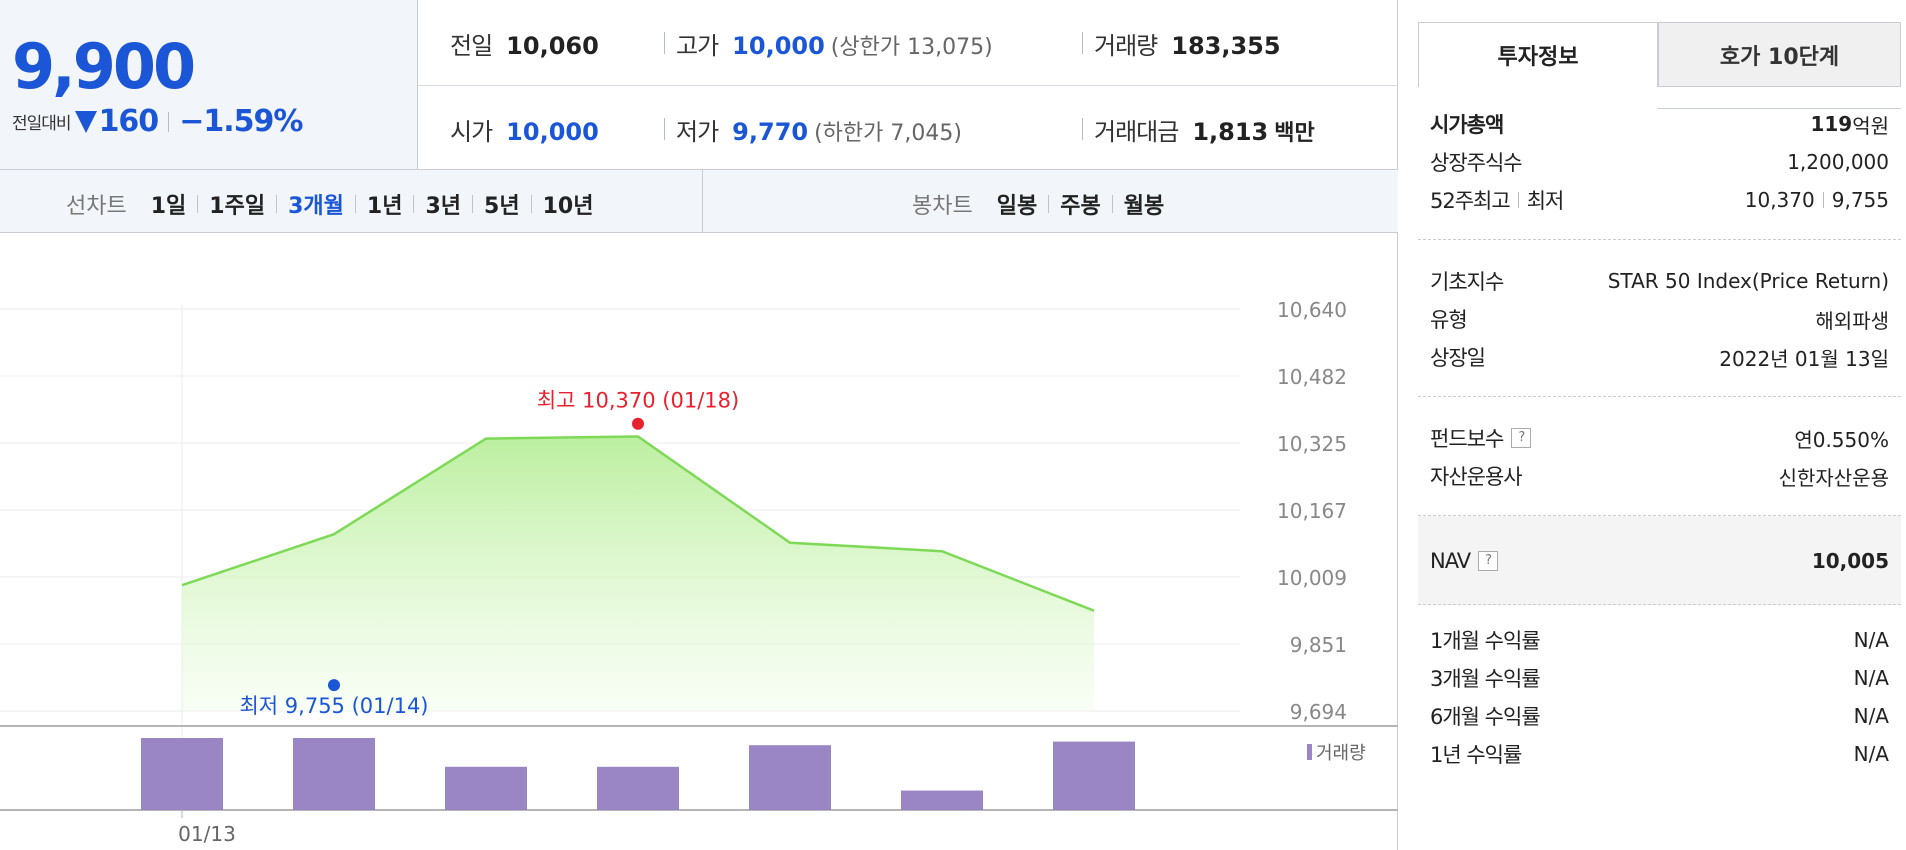 The height and width of the screenshot is (850, 1906). What do you see at coordinates (42, 124) in the screenshot?
I see `change-label: 전일대비` at bounding box center [42, 124].